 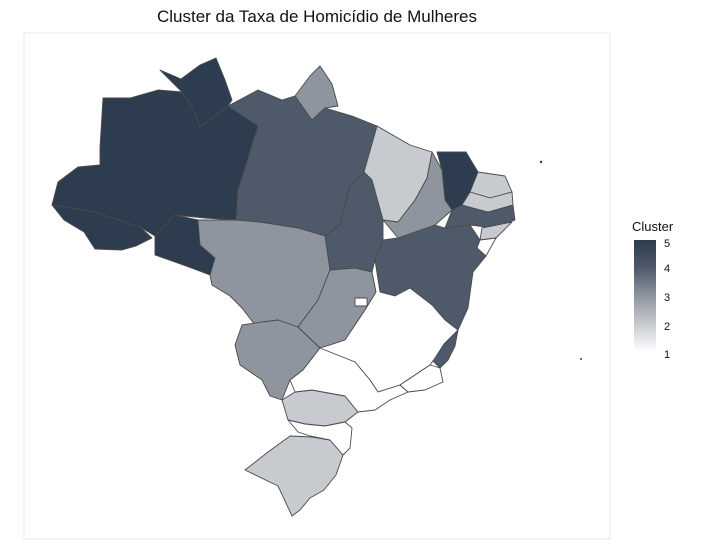 I want to click on legend: Cluster 5 4 3 2 1, so click(x=653, y=290).